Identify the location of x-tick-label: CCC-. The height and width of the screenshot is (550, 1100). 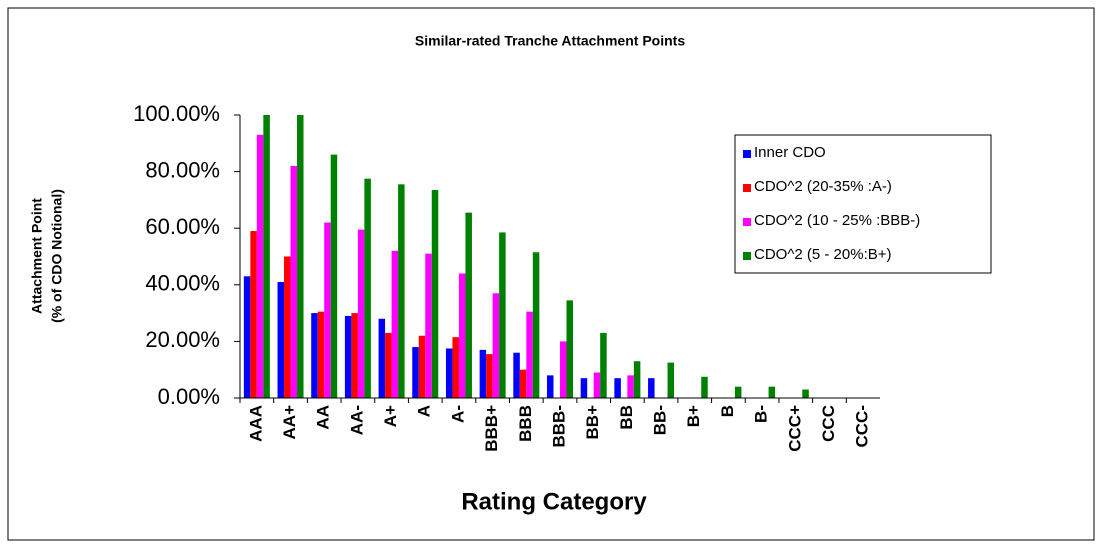
(862, 426).